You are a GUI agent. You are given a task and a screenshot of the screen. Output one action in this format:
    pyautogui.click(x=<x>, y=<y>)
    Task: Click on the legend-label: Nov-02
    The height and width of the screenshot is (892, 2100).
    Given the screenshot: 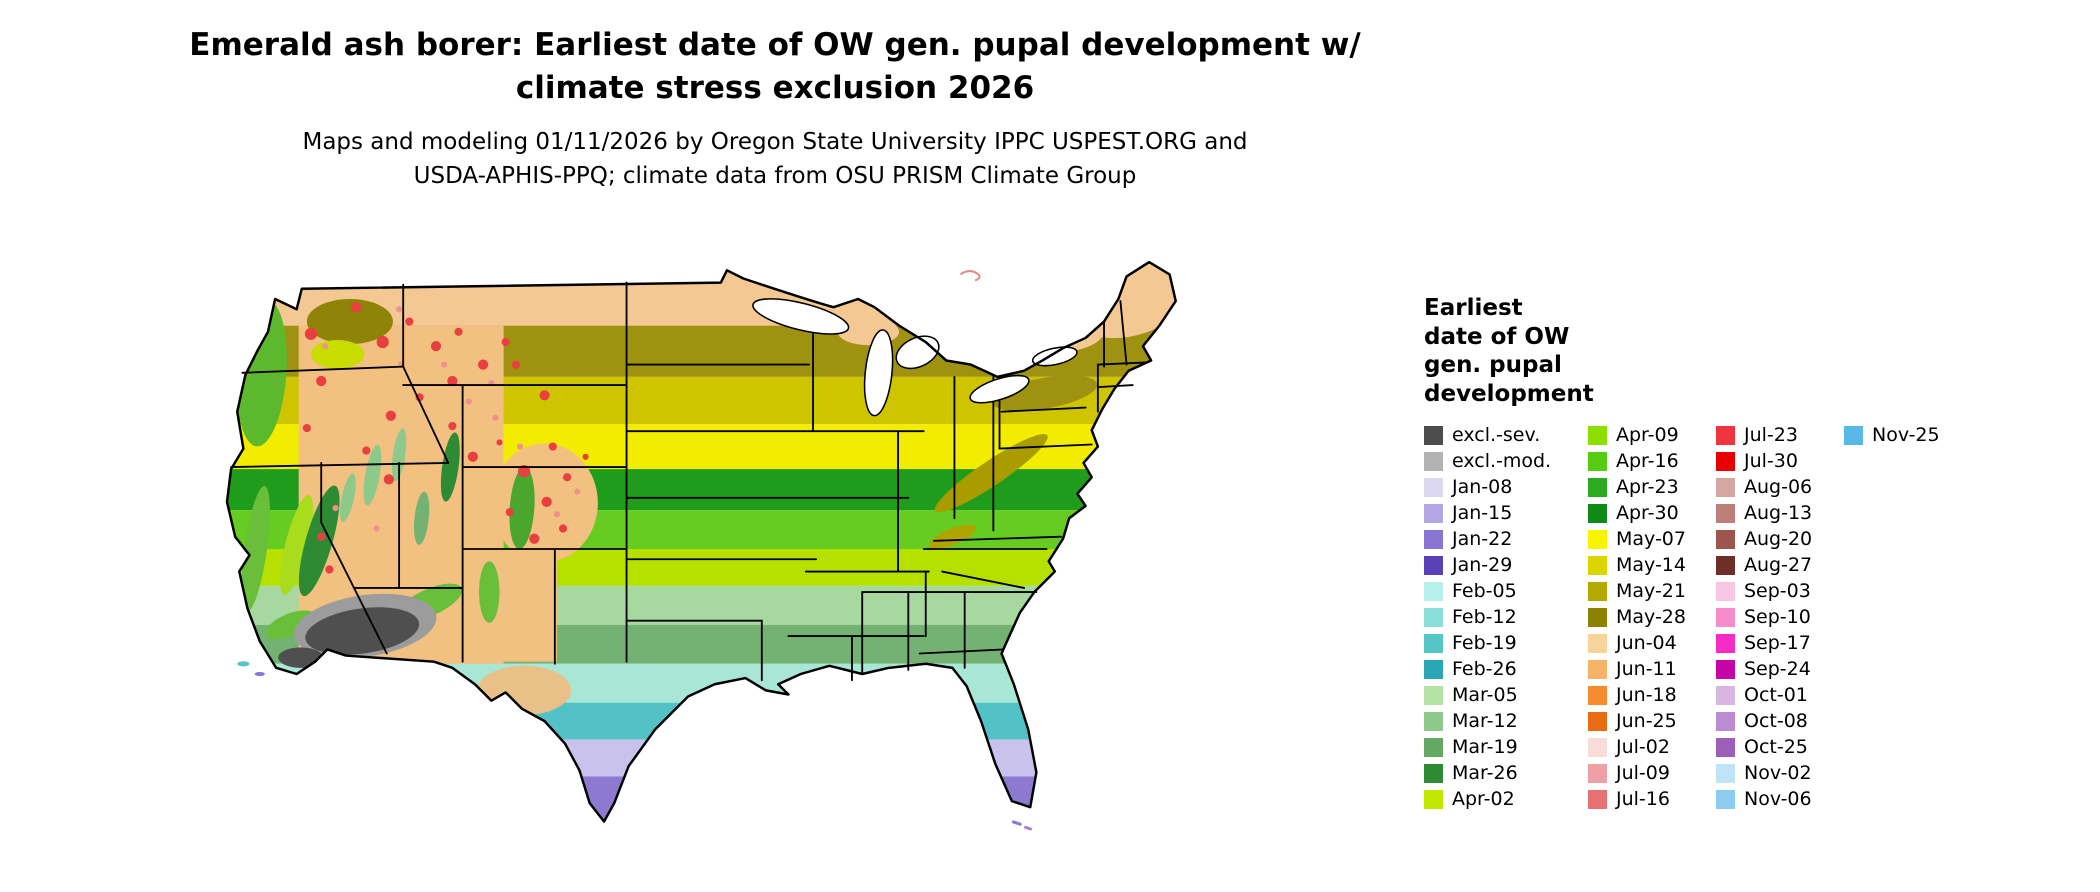 What is the action you would take?
    pyautogui.click(x=1778, y=773)
    